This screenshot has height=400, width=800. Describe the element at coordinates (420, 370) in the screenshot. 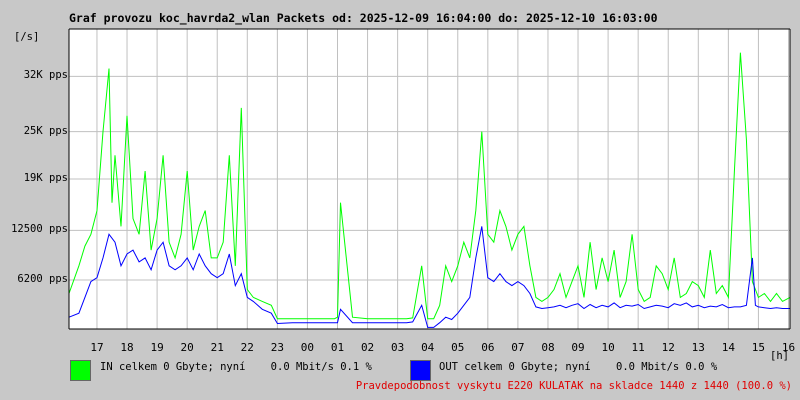

I see `out-legend-swatch` at that location.